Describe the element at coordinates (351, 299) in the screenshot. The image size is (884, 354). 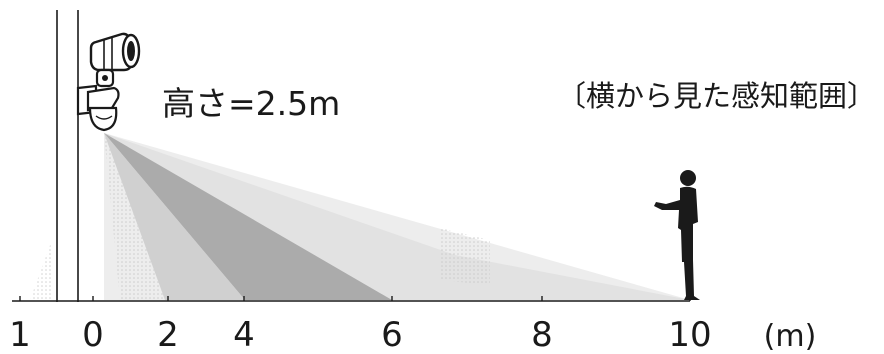
I see `ground-axis` at that location.